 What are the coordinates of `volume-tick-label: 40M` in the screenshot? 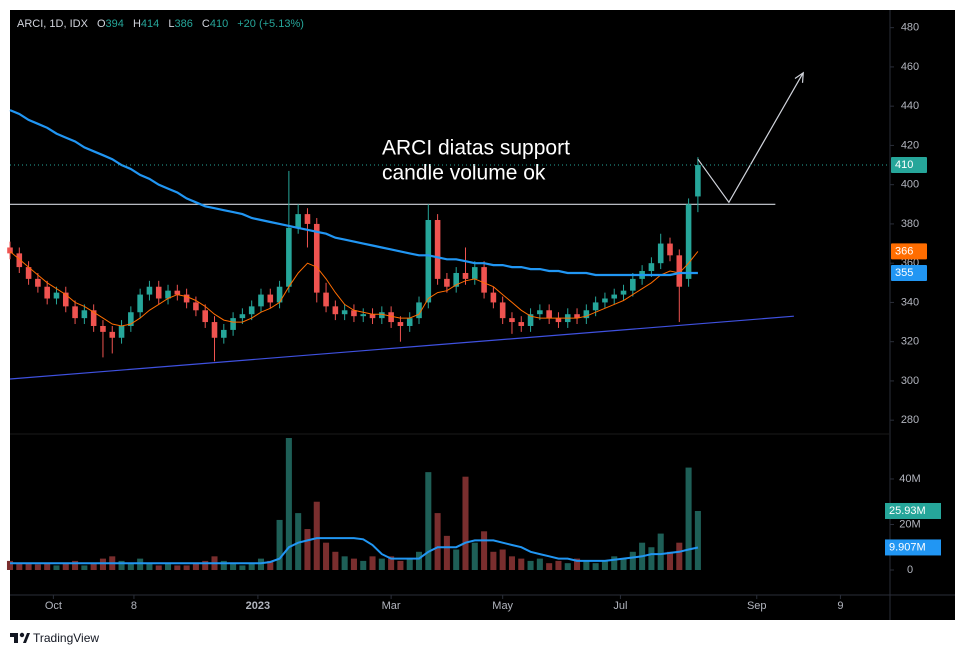 It's located at (909, 479).